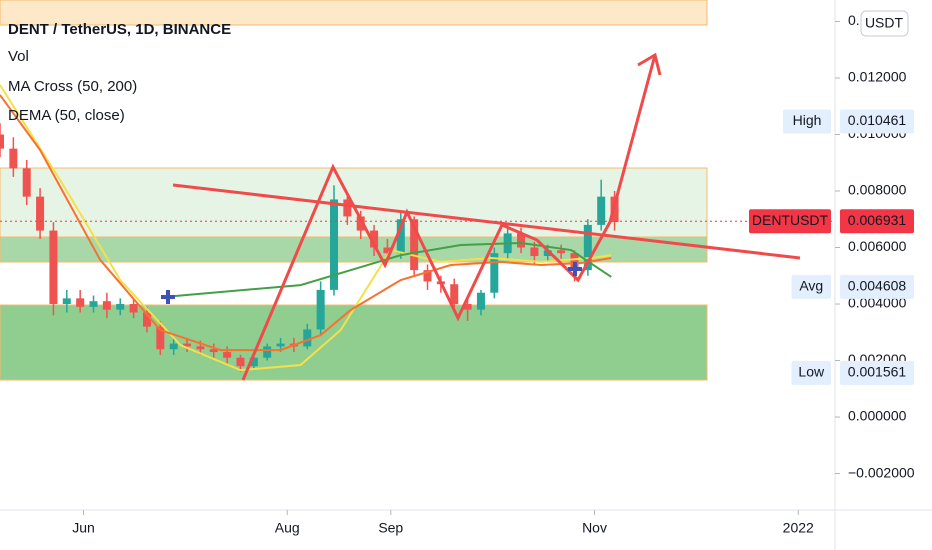  What do you see at coordinates (877, 246) in the screenshot?
I see `y-tick-label: 0.006000` at bounding box center [877, 246].